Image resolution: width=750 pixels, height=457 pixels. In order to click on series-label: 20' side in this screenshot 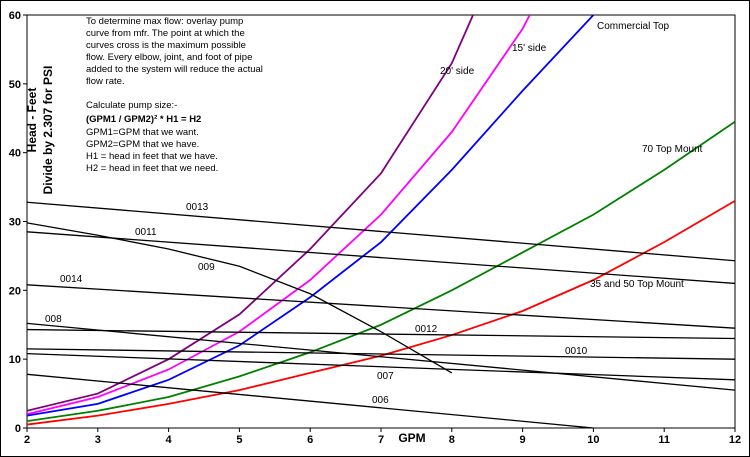, I will do `click(457, 71)`.